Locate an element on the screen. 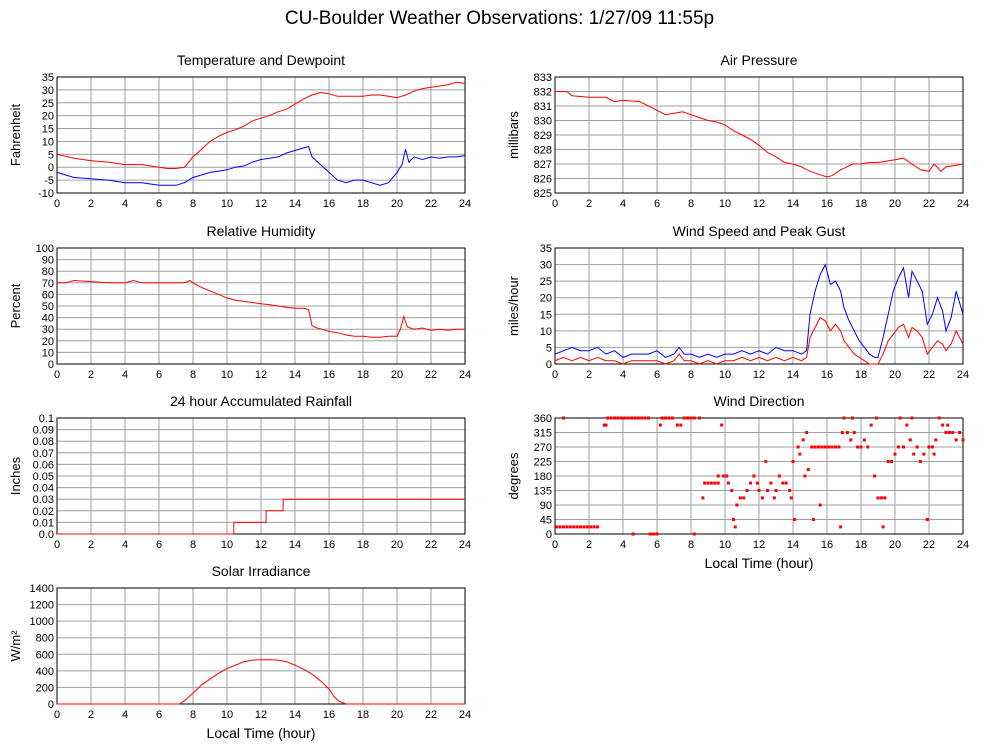 Image resolution: width=999 pixels, height=744 pixels. wind-x-tick-label: 18 is located at coordinates (861, 375).